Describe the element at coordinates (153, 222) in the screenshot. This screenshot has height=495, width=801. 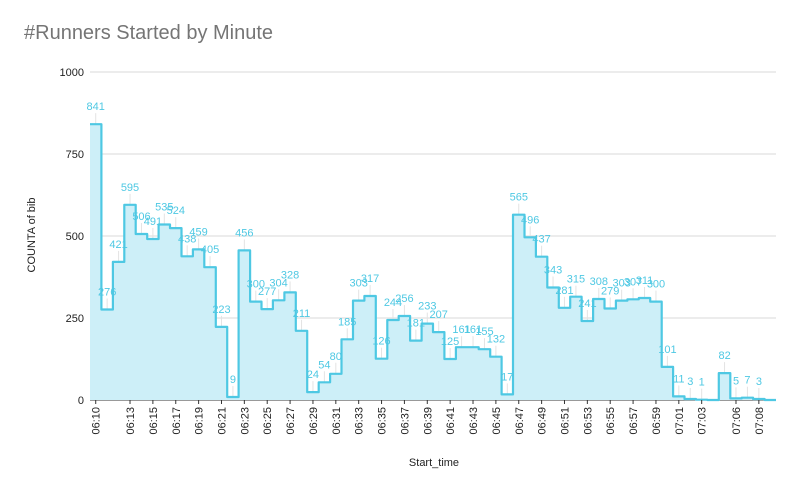
I see `data-label: 491` at that location.